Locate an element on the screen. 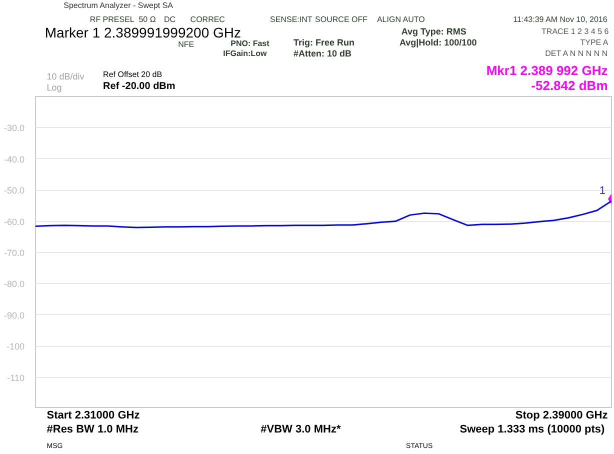 This screenshot has height=454, width=614. text: #Res BW 1.0 MHz is located at coordinates (92, 430).